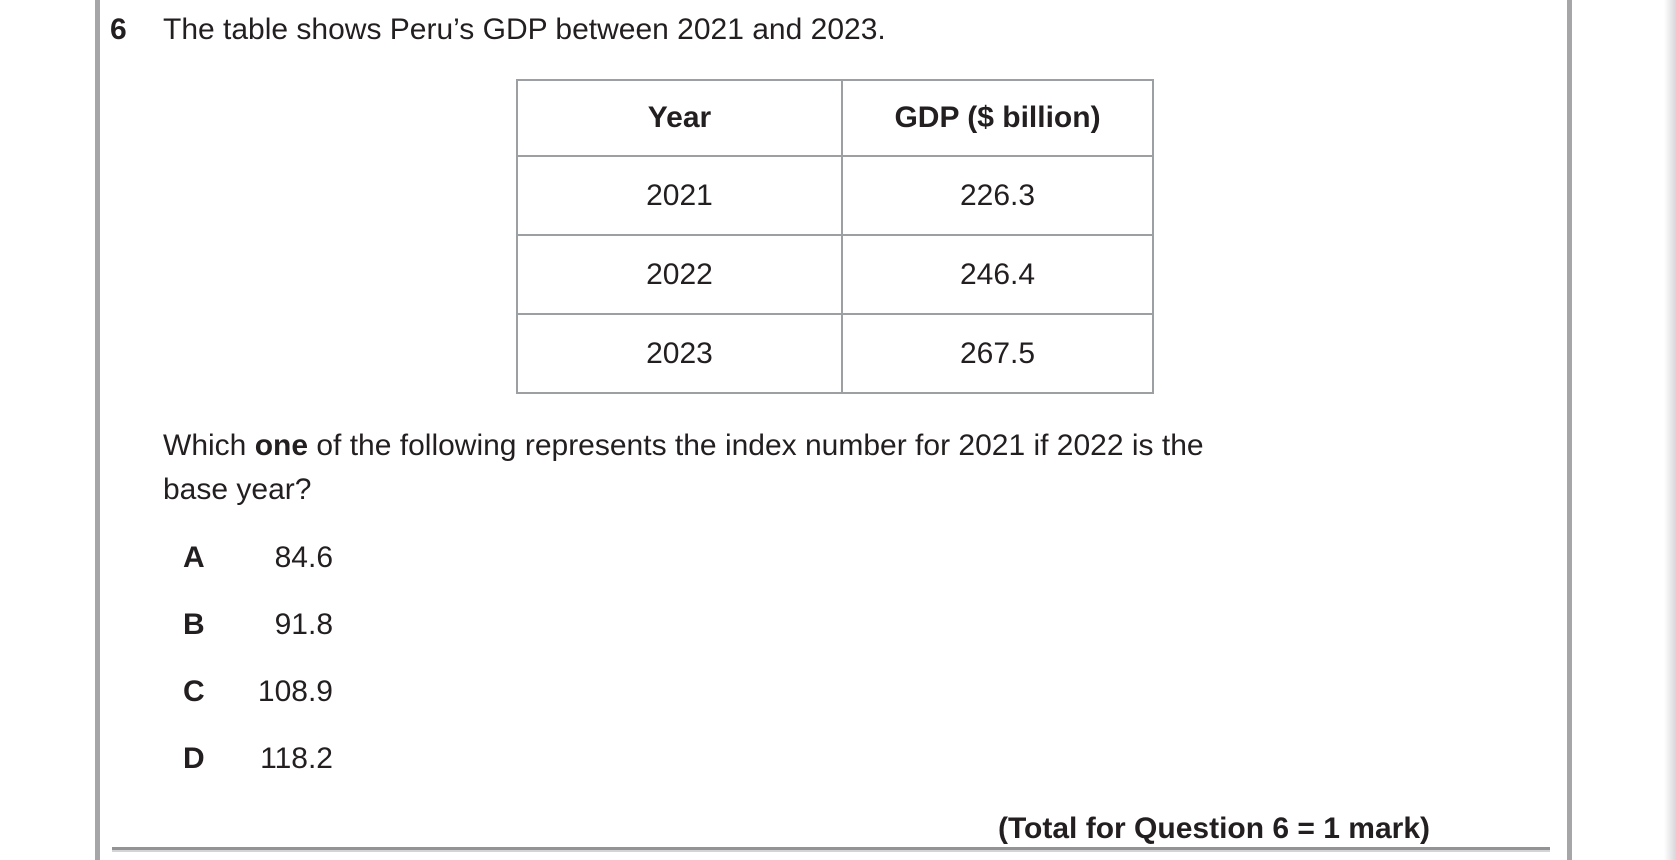 Image resolution: width=1676 pixels, height=860 pixels. Describe the element at coordinates (831, 849) in the screenshot. I see `bottom-rule` at that location.